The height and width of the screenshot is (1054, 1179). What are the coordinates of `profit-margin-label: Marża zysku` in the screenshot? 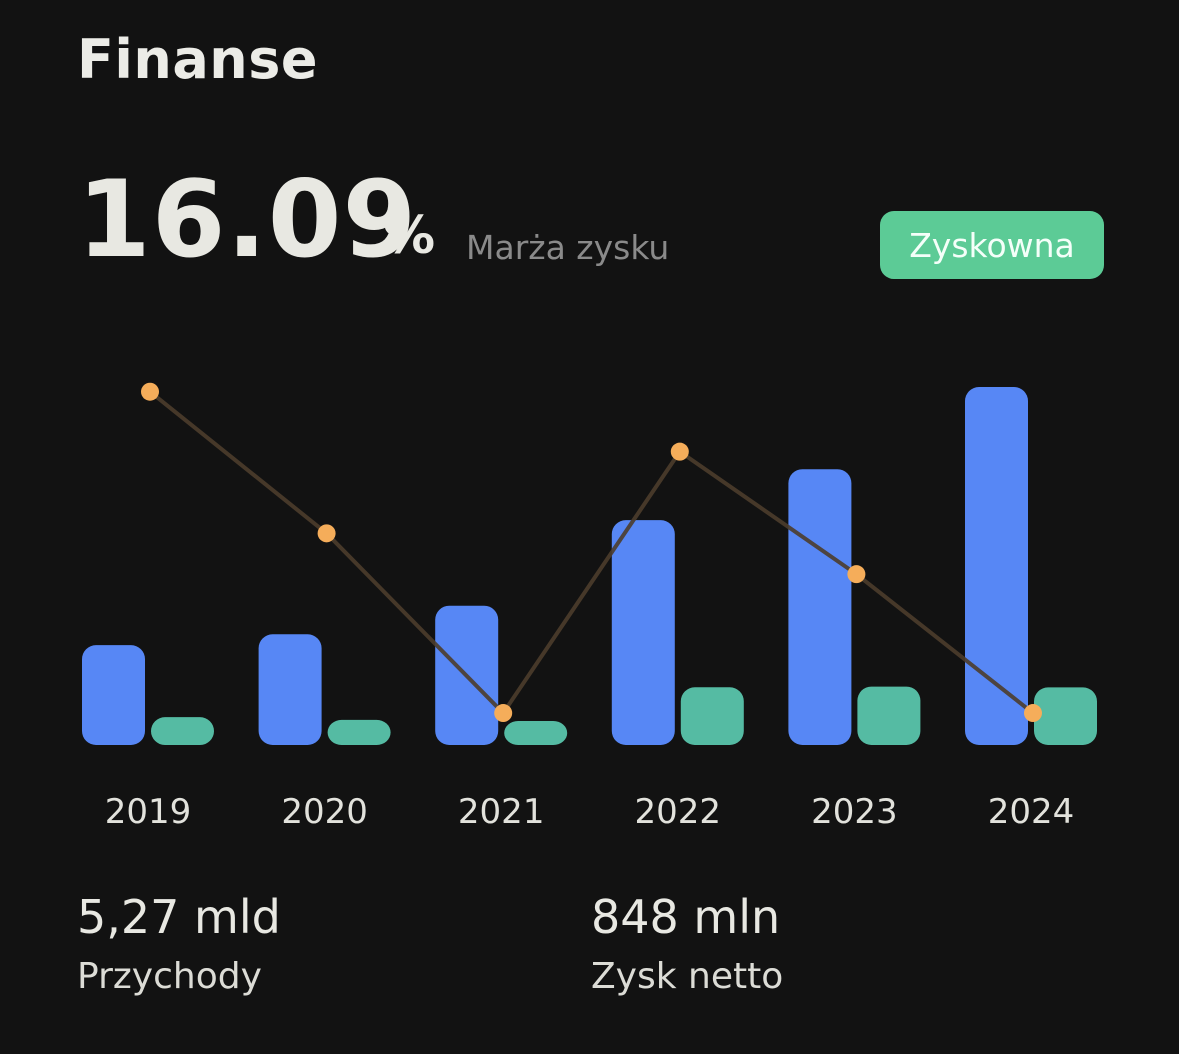 It's located at (568, 247).